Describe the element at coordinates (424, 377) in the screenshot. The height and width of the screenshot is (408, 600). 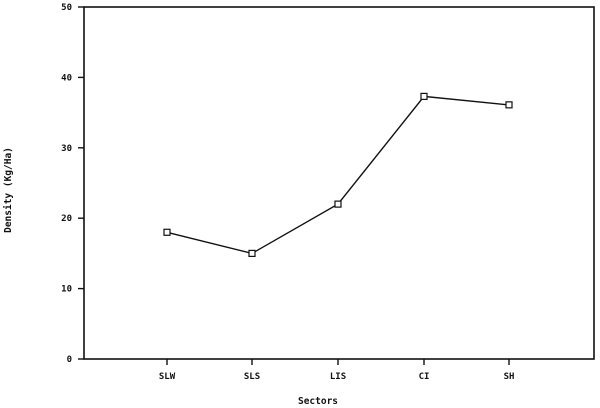
I see `x-tick-label: CI` at that location.